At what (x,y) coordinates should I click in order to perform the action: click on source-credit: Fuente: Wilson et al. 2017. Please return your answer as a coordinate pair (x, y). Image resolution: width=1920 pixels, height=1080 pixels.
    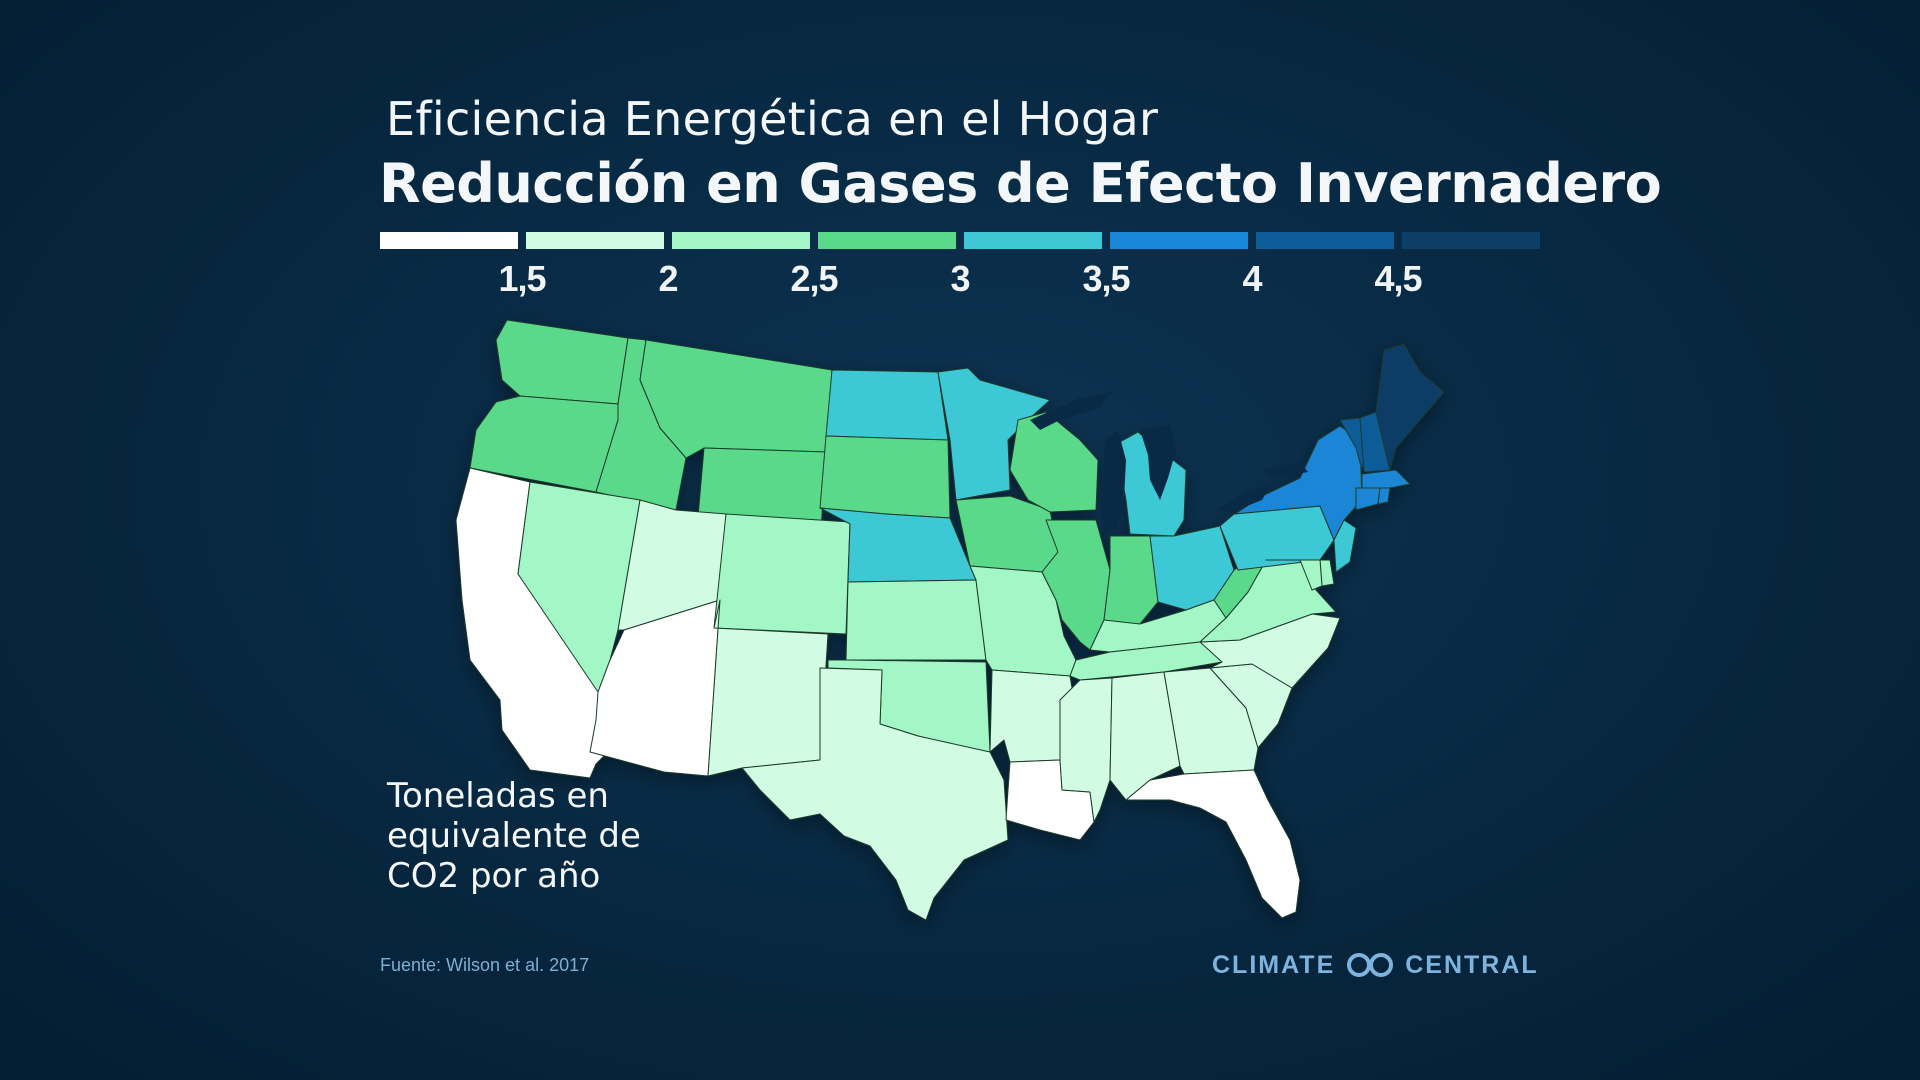
    Looking at the image, I should click on (485, 965).